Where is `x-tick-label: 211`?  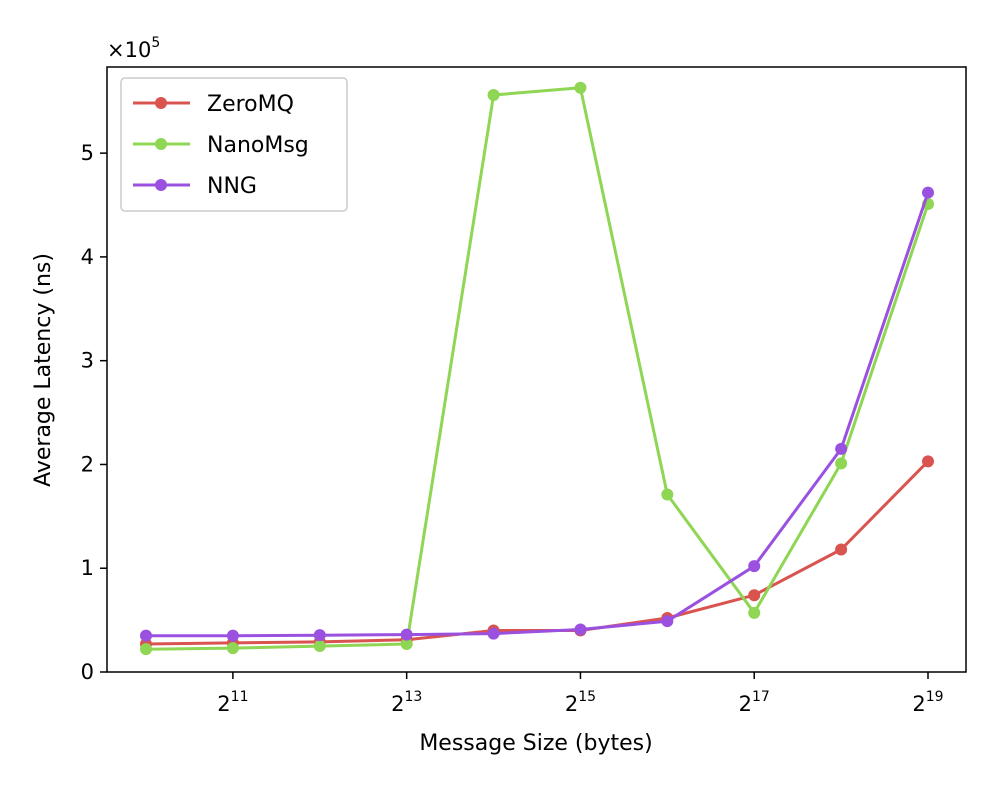 x-tick-label: 211 is located at coordinates (232, 702).